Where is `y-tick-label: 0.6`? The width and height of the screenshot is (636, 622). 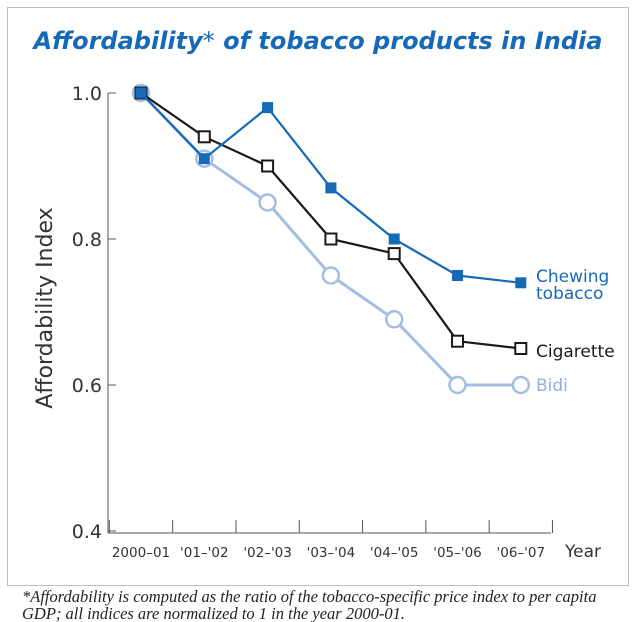
y-tick-label: 0.6 is located at coordinates (87, 386).